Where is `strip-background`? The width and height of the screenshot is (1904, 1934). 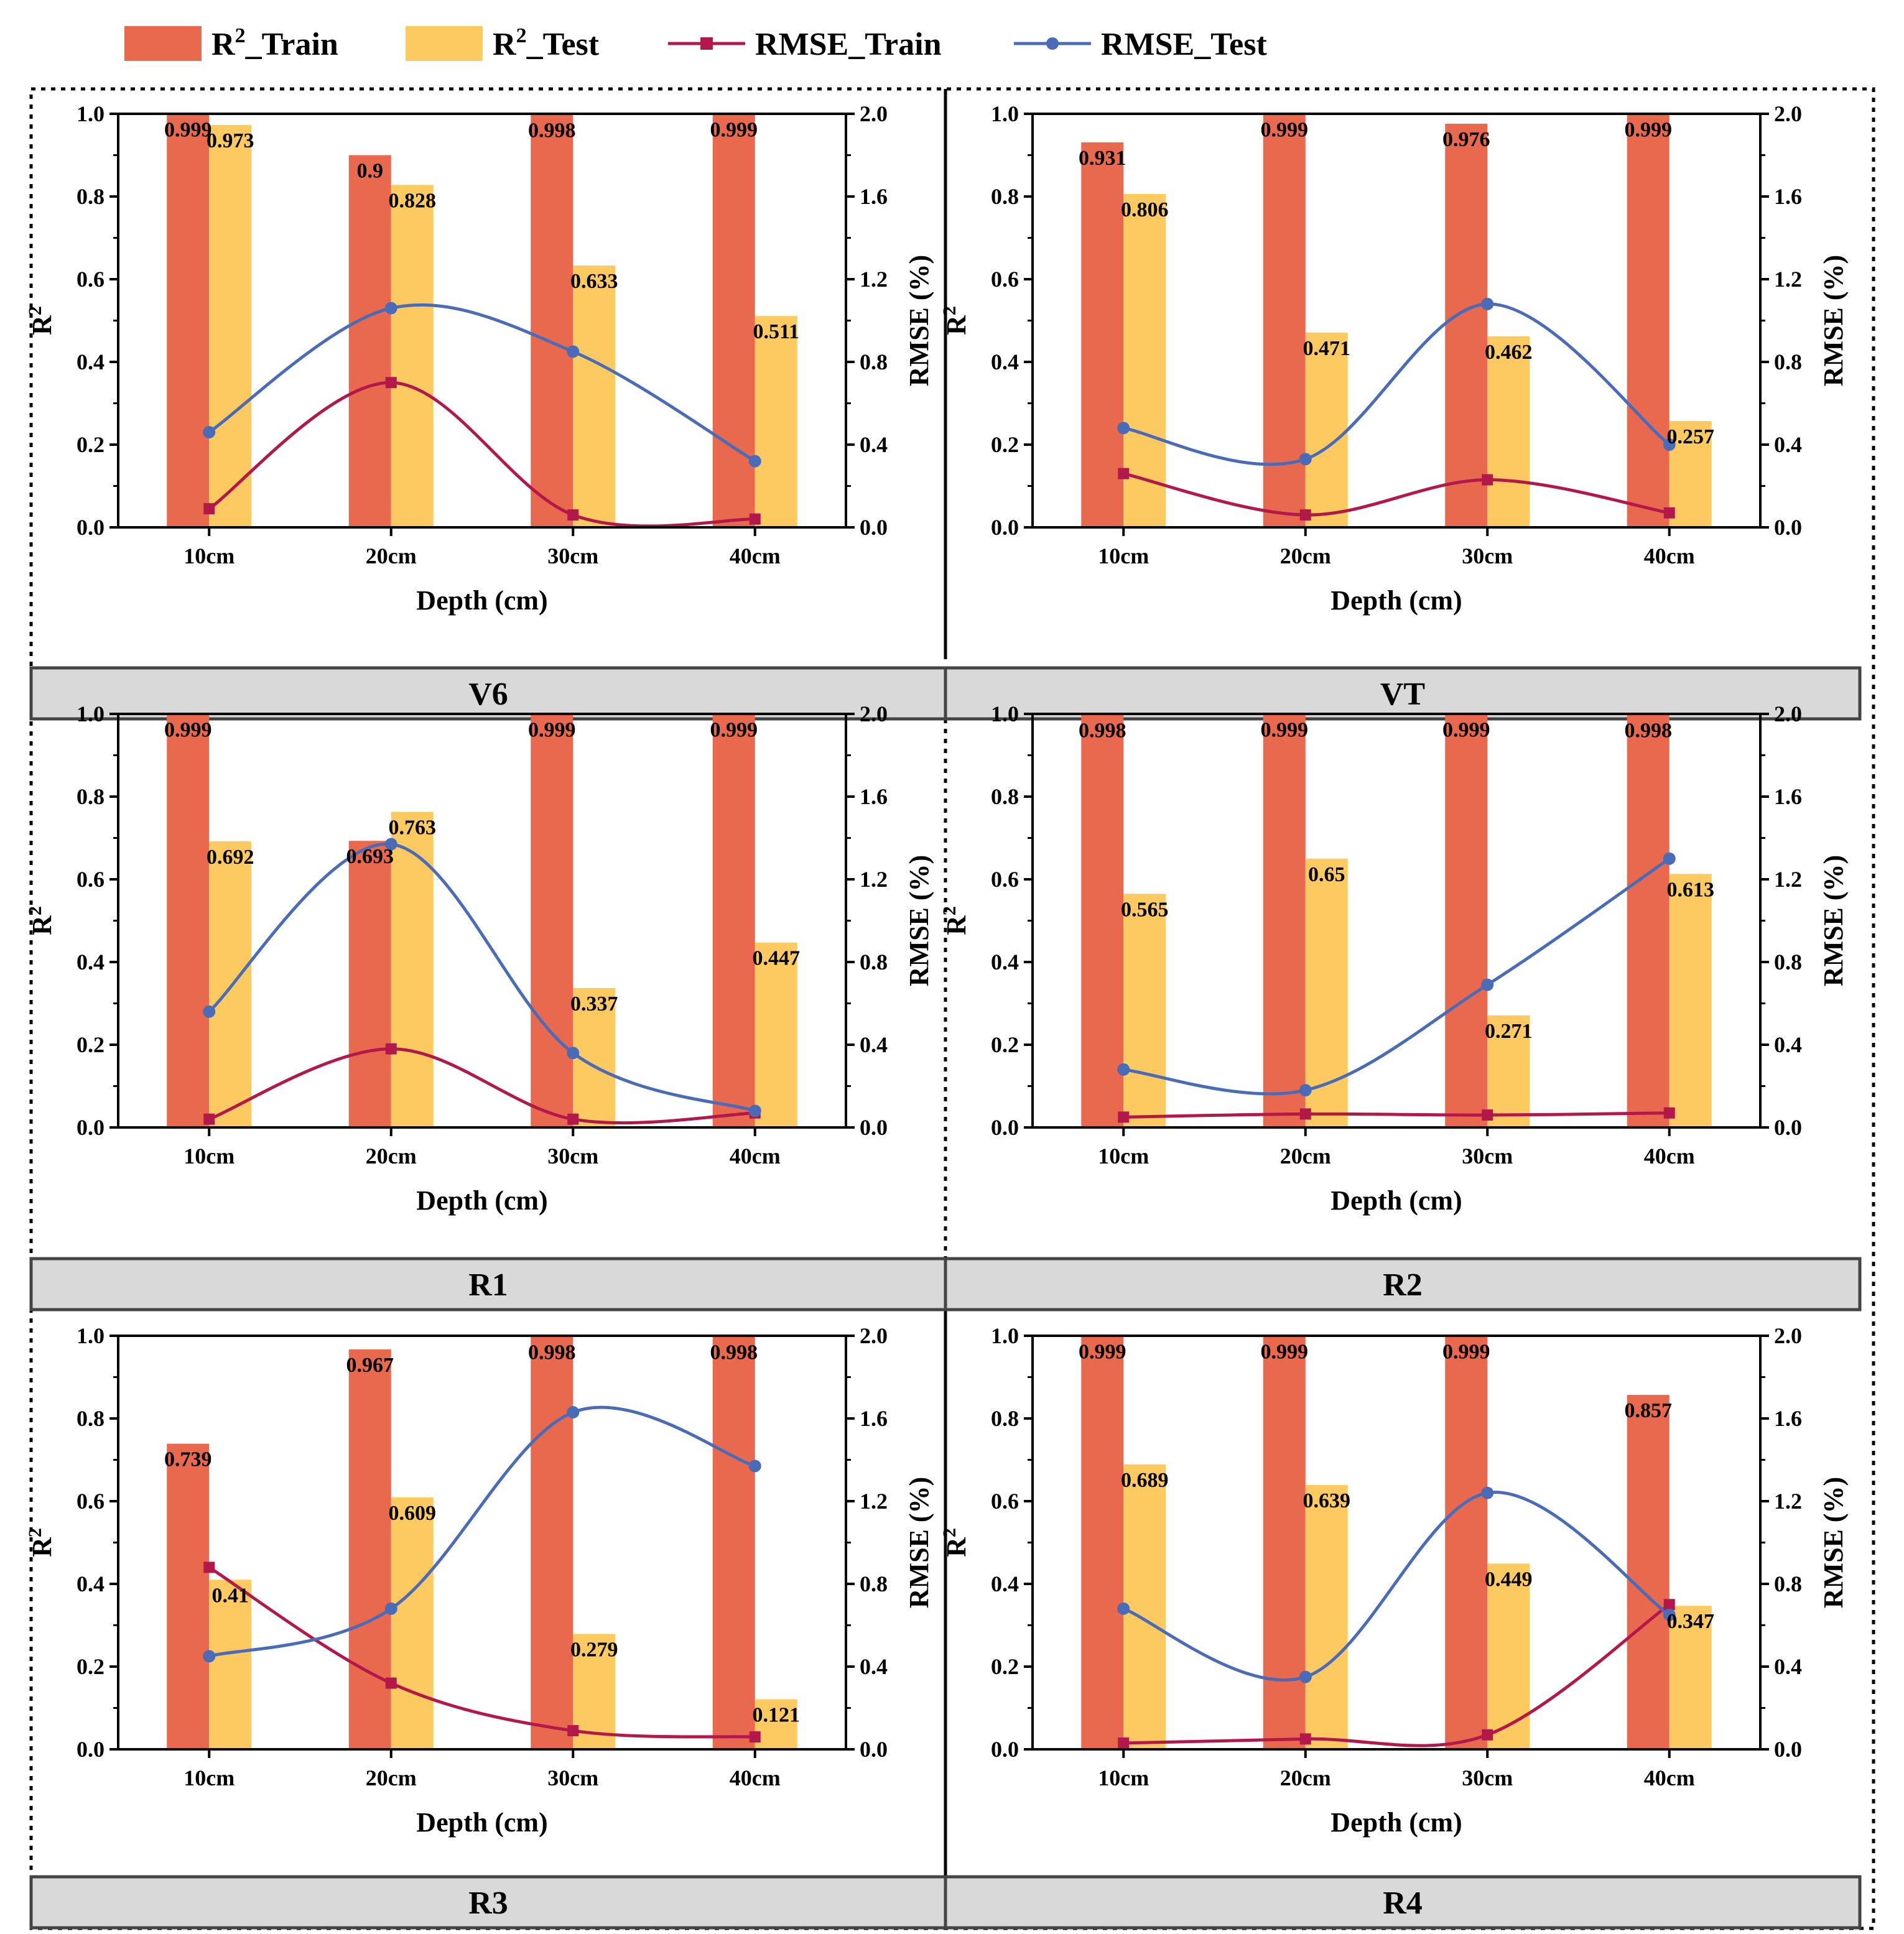 strip-background is located at coordinates (1403, 1902).